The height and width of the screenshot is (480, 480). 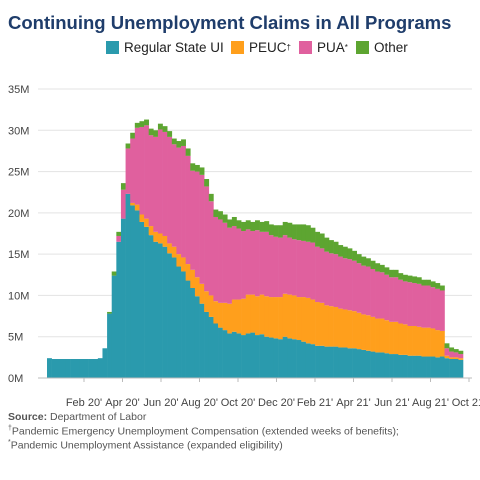 What do you see at coordinates (276, 403) in the screenshot?
I see `x-tick-label: Dec 20'` at bounding box center [276, 403].